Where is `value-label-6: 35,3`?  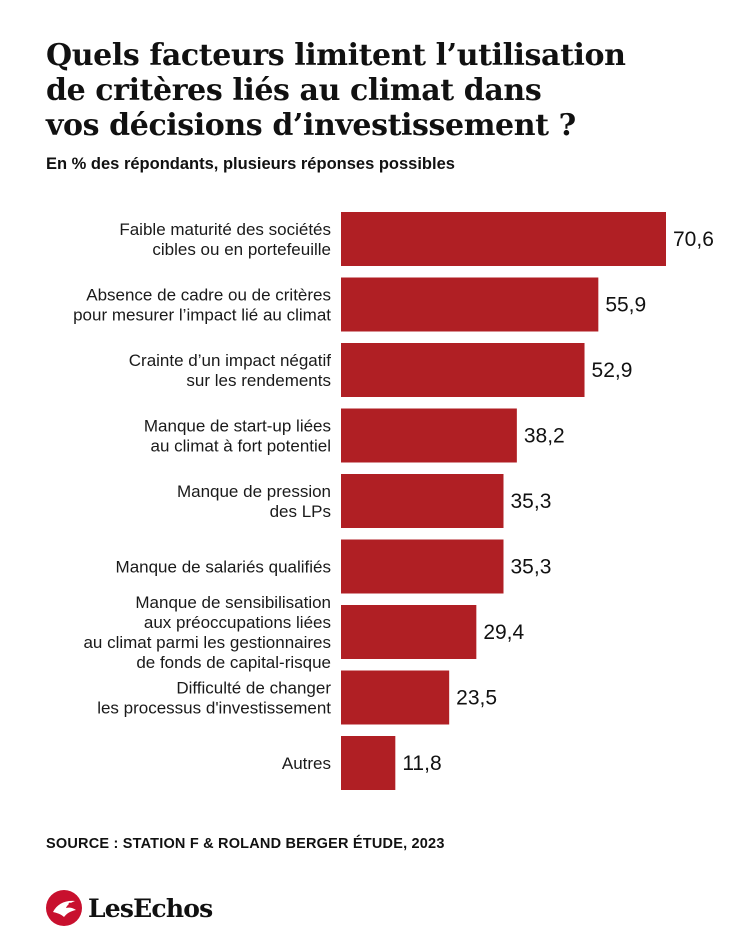
value-label-6: 35,3 is located at coordinates (531, 567).